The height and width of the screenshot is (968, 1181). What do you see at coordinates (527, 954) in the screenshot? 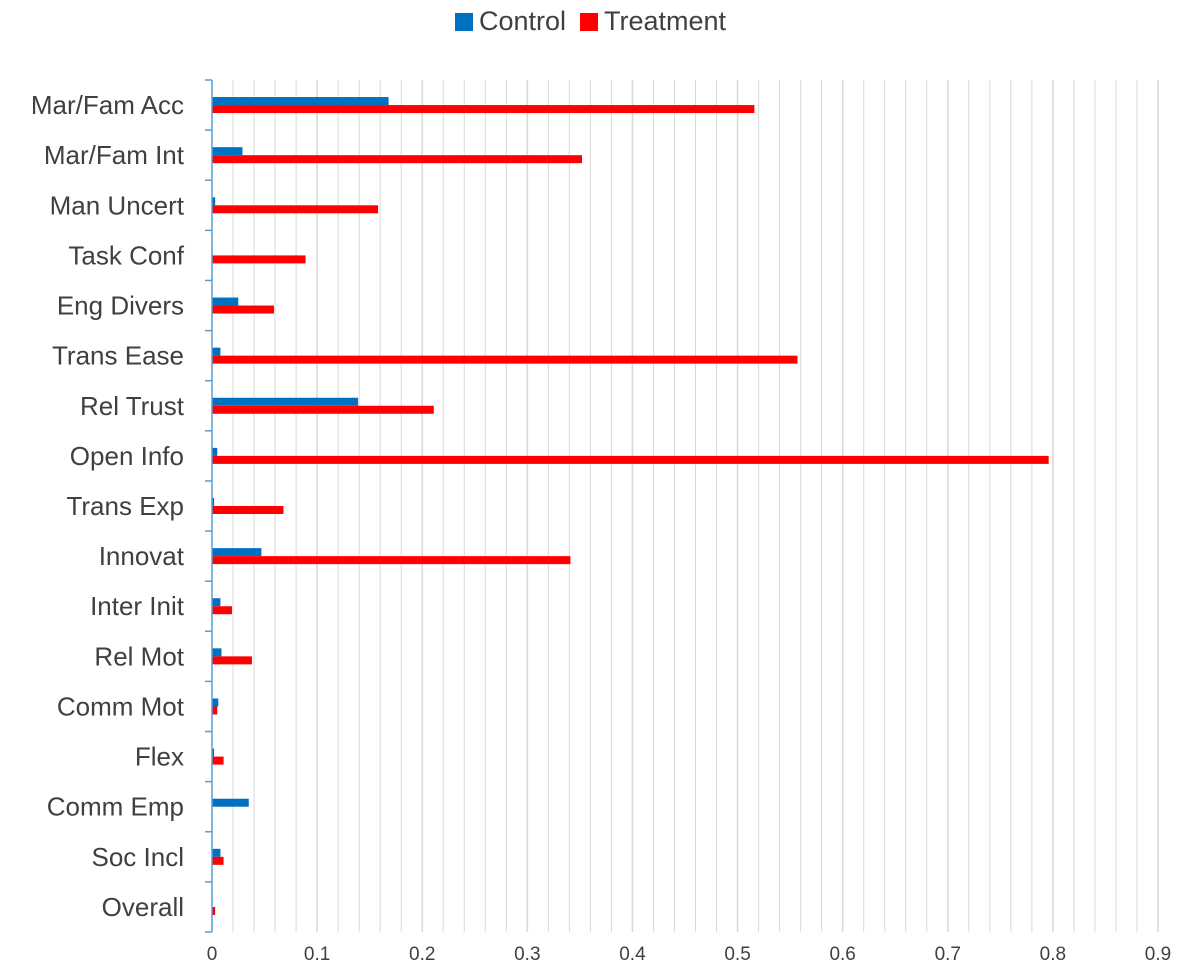
I see `x-tick-label: 0.3` at bounding box center [527, 954].